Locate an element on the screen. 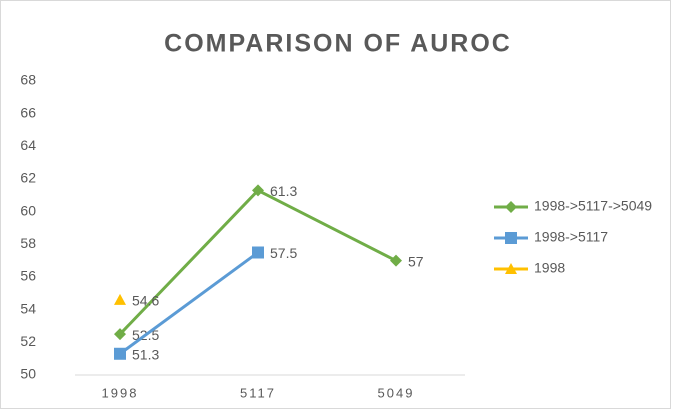 Image resolution: width=677 pixels, height=413 pixels. y-tick-label: 54 is located at coordinates (28, 308).